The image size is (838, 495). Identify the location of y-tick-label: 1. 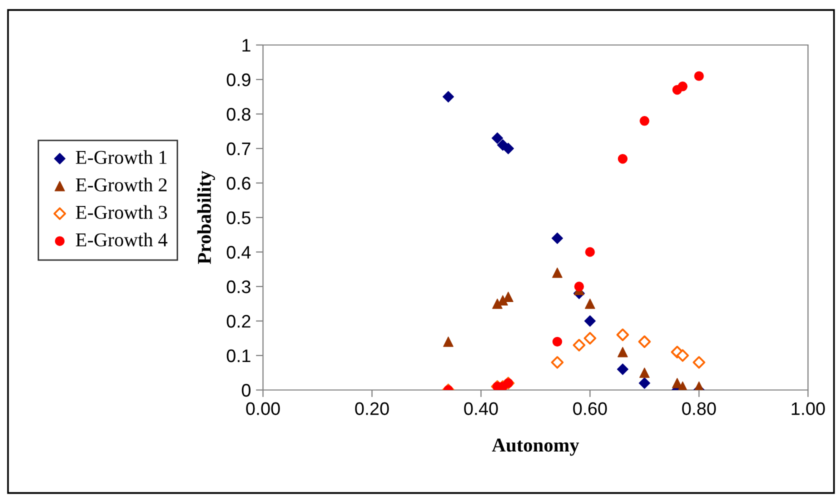
(246, 45).